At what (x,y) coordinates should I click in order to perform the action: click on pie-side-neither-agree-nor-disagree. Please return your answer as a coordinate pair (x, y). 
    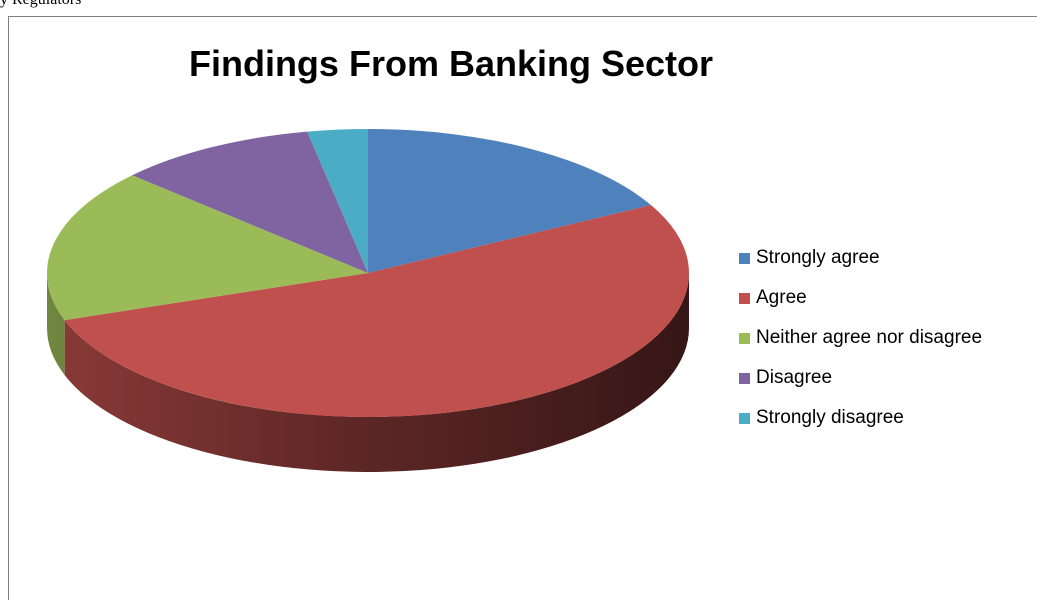
    Looking at the image, I should click on (56, 324).